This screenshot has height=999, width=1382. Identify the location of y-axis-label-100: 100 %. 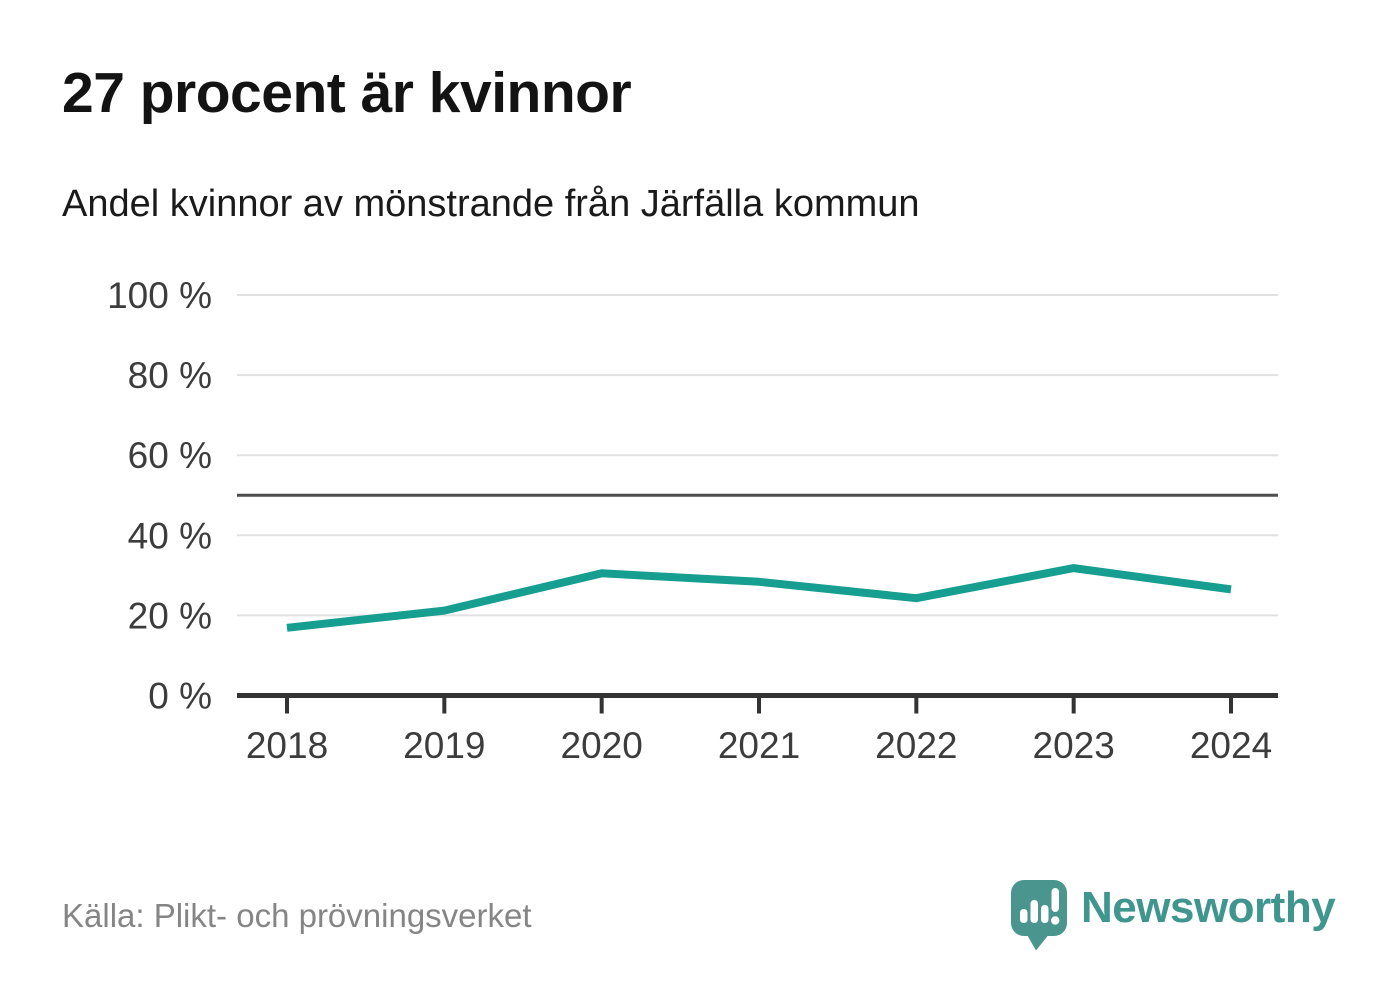
(159, 295).